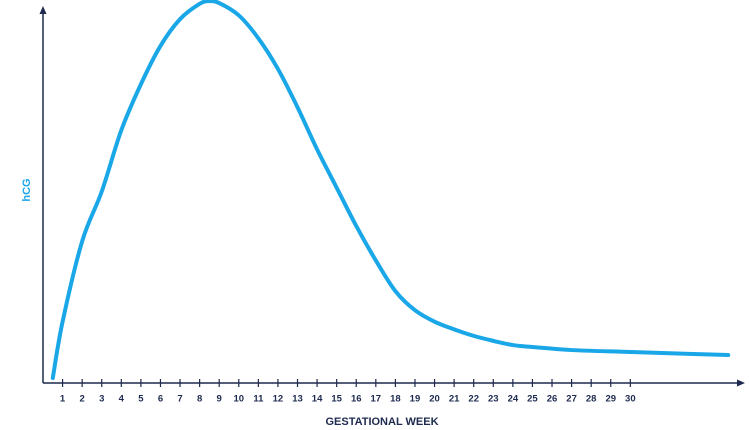  I want to click on x-tick-label: 22, so click(473, 399).